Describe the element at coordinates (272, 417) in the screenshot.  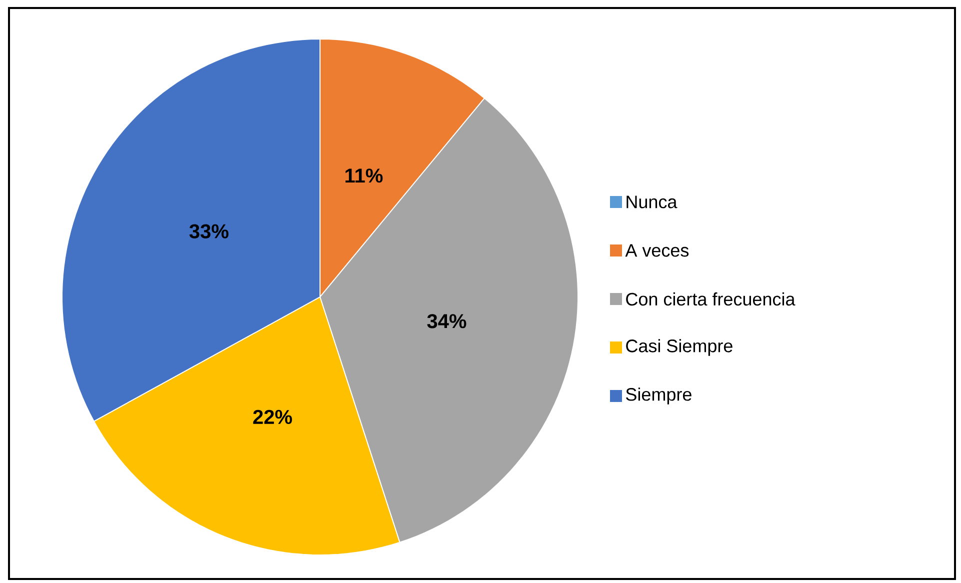
I see `data-label: 22%` at that location.